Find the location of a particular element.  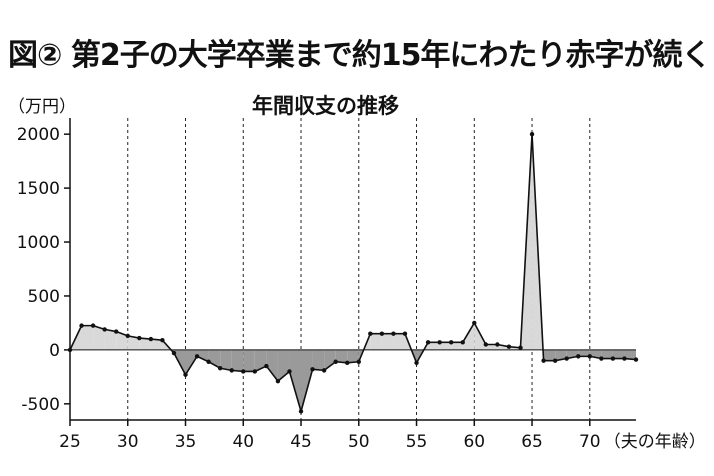

x-tick-label-45: 45 is located at coordinates (301, 442).